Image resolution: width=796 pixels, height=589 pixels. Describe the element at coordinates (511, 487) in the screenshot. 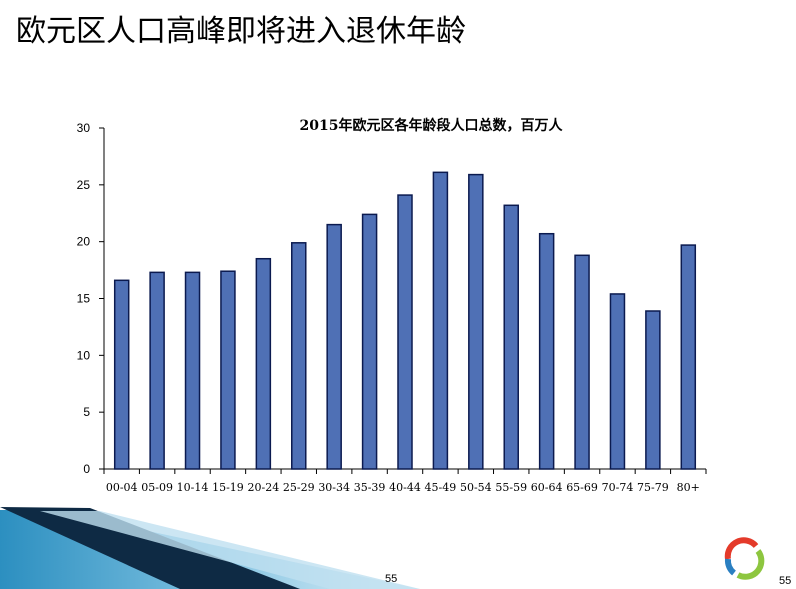

I see `x-tick-label: 55-59` at that location.